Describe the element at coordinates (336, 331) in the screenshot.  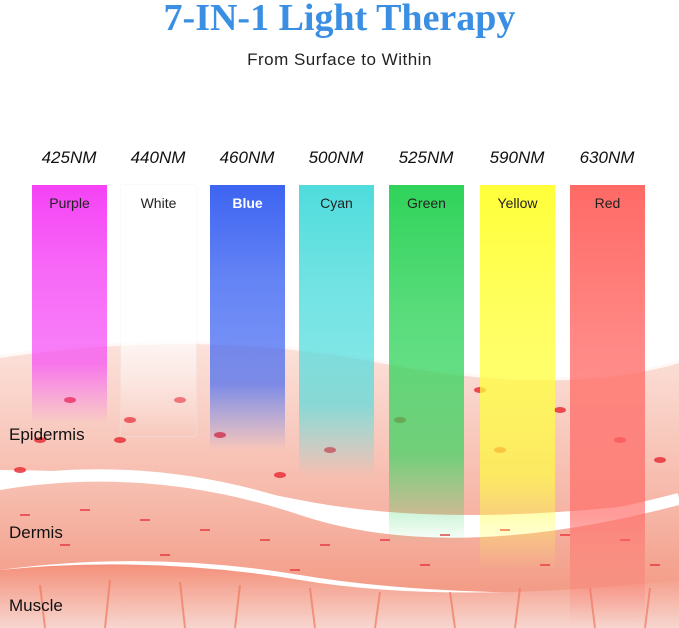
I see `light-bar-cyan: Cyan` at that location.